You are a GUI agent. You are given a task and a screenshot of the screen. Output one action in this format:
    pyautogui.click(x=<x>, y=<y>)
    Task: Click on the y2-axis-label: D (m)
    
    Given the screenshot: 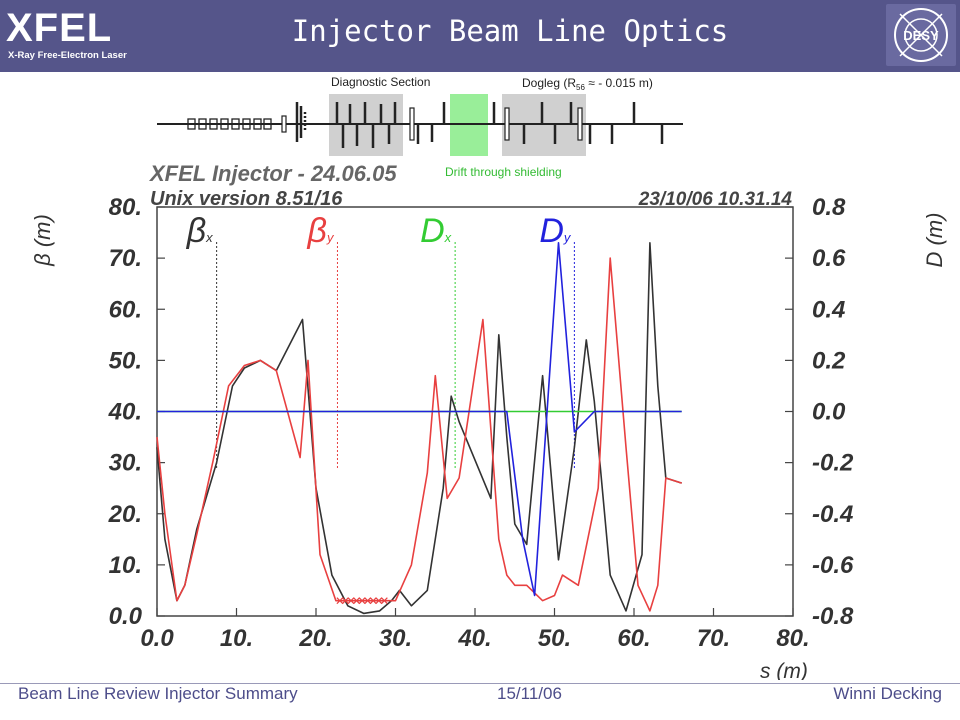 What is the action you would take?
    pyautogui.click(x=934, y=240)
    